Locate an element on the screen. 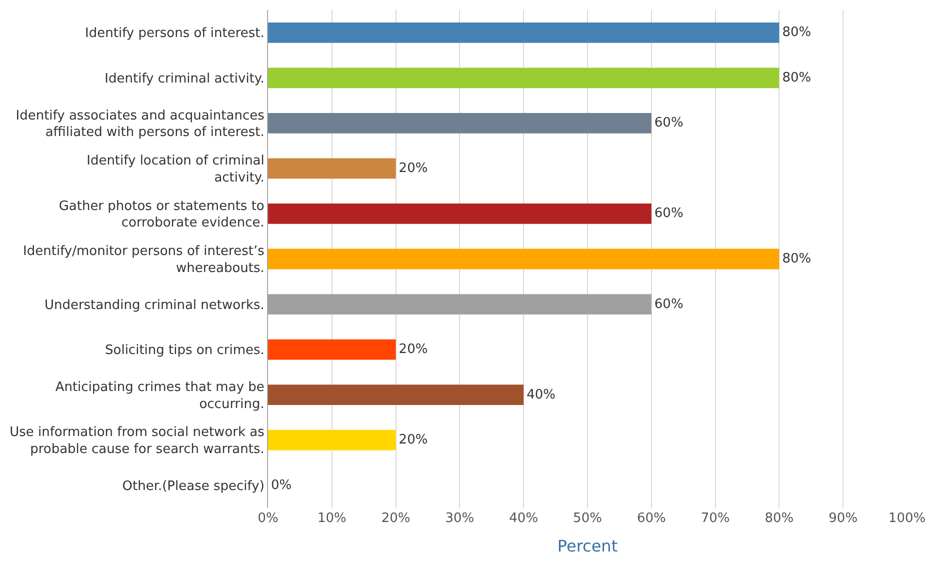 The width and height of the screenshot is (936, 568). x-tick-label: 50% is located at coordinates (587, 518).